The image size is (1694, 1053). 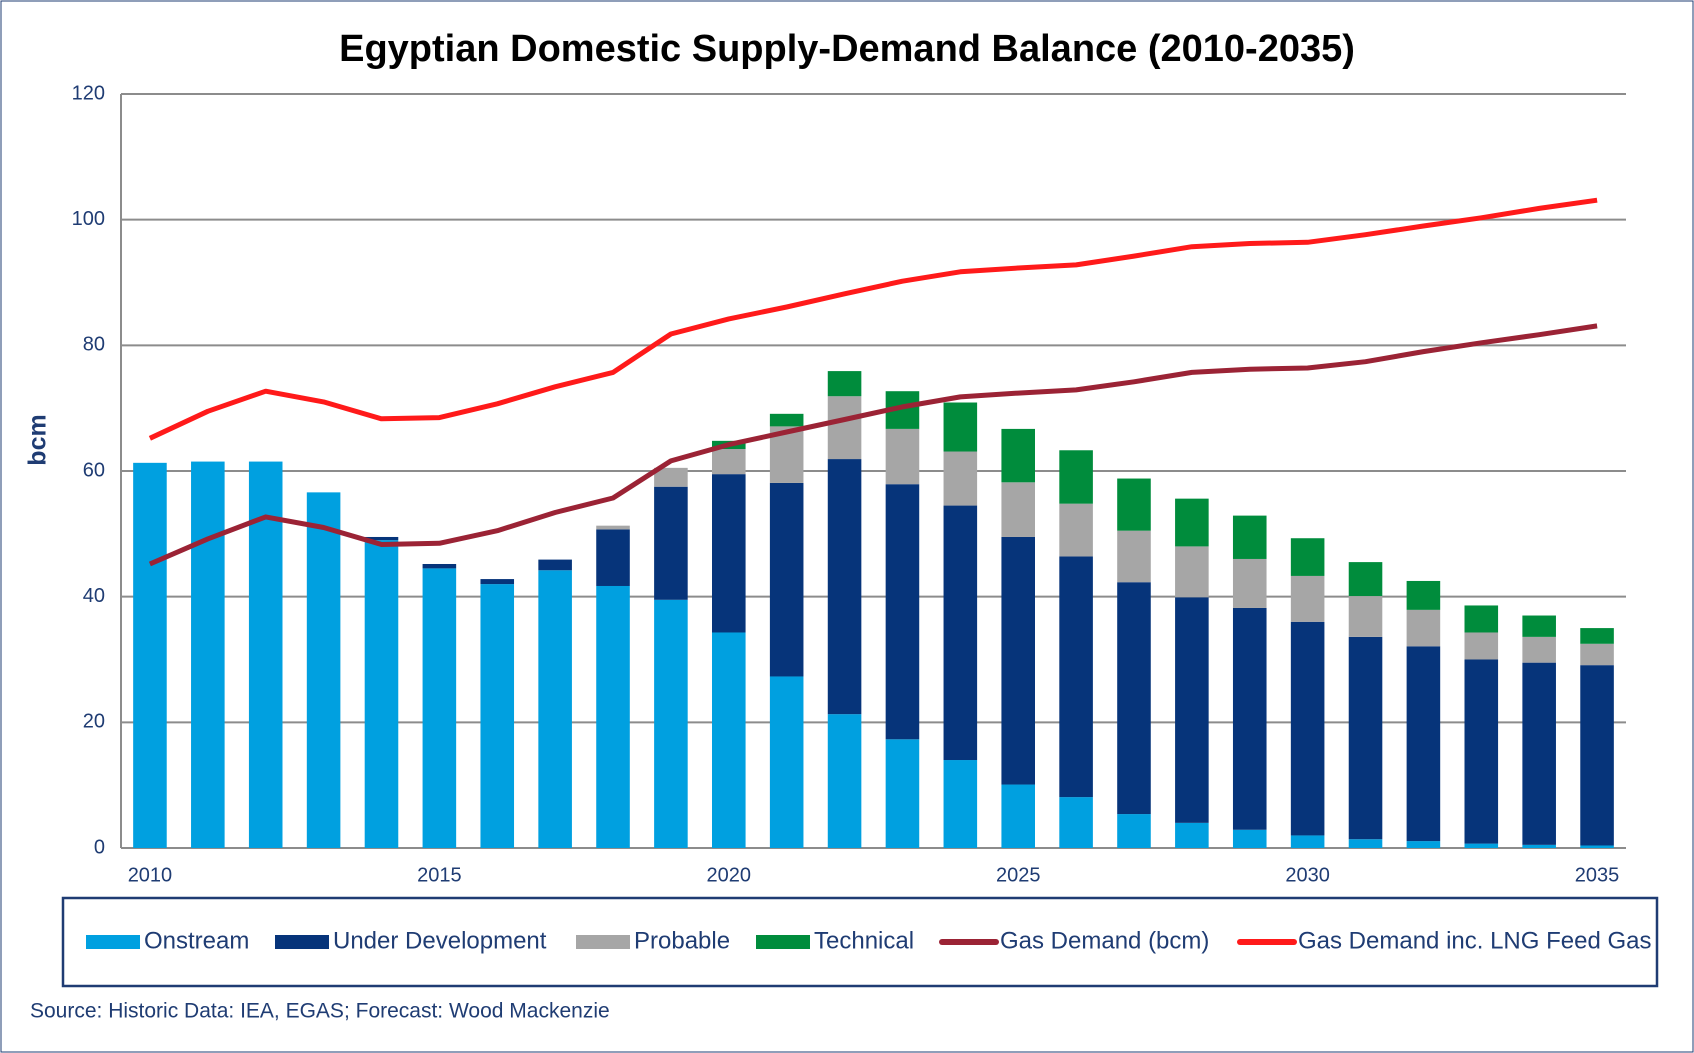 I want to click on y-tick-label: 100, so click(x=88, y=219).